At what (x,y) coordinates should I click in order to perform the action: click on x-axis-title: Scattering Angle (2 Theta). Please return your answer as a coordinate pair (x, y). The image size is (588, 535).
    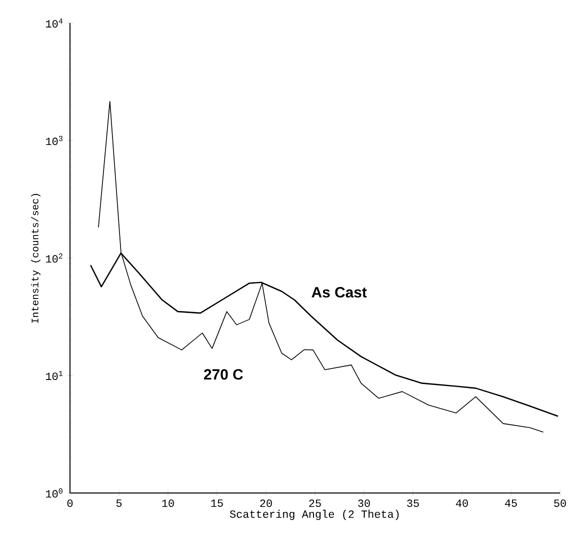
    Looking at the image, I should click on (314, 515).